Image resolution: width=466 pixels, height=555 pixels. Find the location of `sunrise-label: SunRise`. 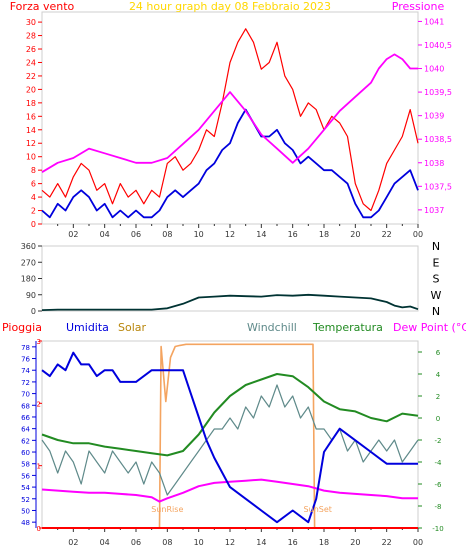

sunrise-label: SunRise is located at coordinates (167, 509).